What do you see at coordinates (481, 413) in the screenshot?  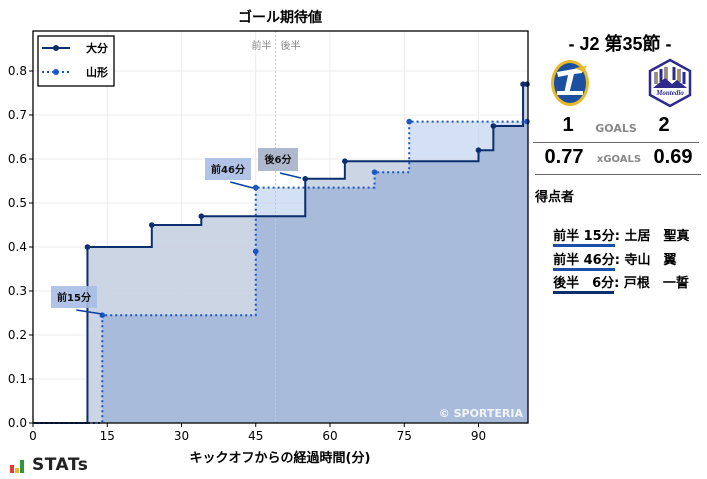 I see `watermark: © SPORTERIA` at bounding box center [481, 413].